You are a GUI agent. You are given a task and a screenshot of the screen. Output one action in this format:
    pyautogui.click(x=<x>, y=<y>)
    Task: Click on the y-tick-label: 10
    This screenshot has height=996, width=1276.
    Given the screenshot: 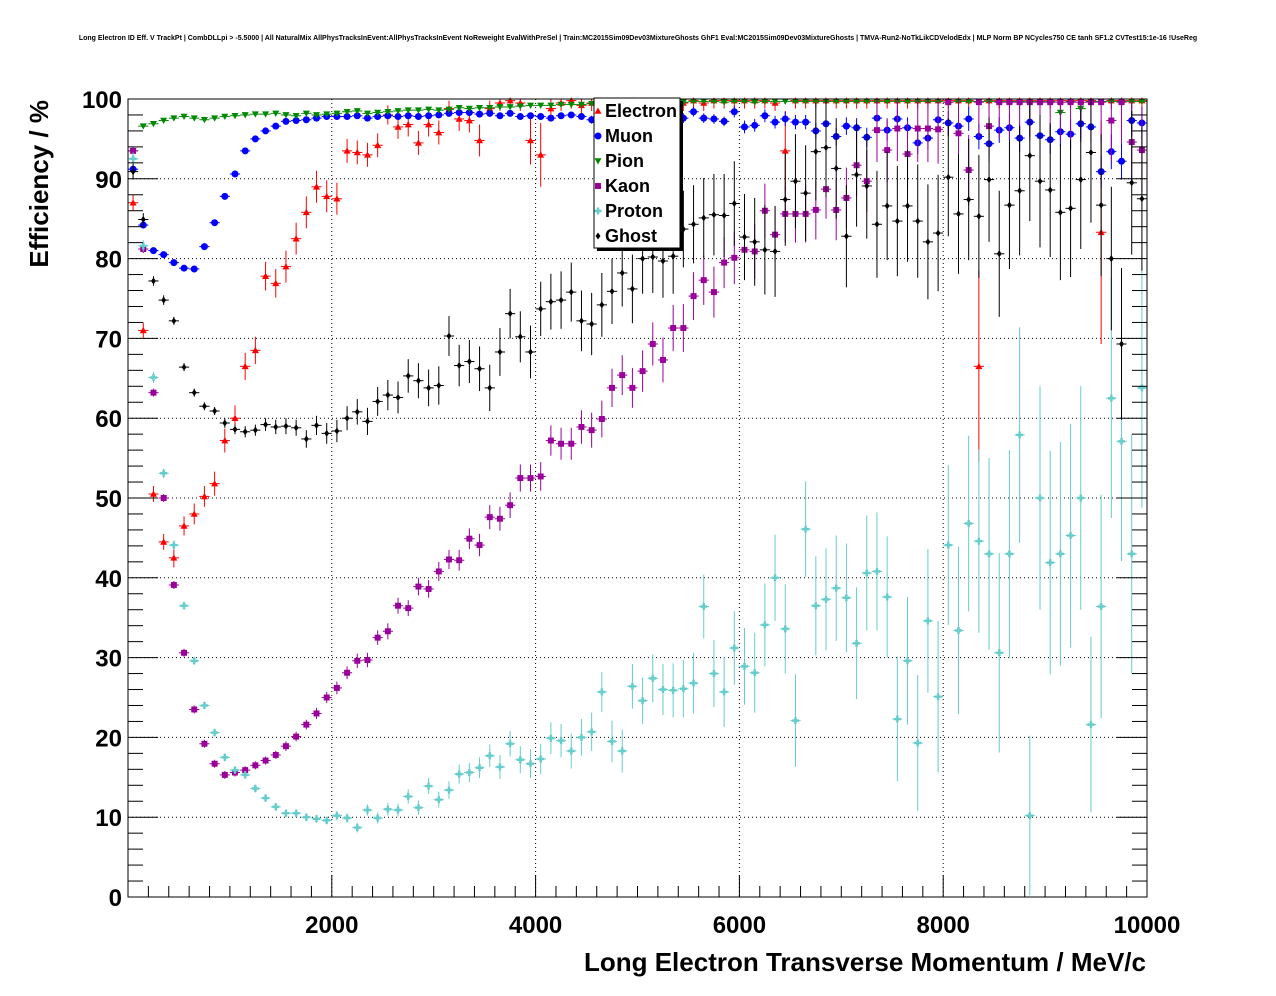 What is the action you would take?
    pyautogui.click(x=108, y=818)
    